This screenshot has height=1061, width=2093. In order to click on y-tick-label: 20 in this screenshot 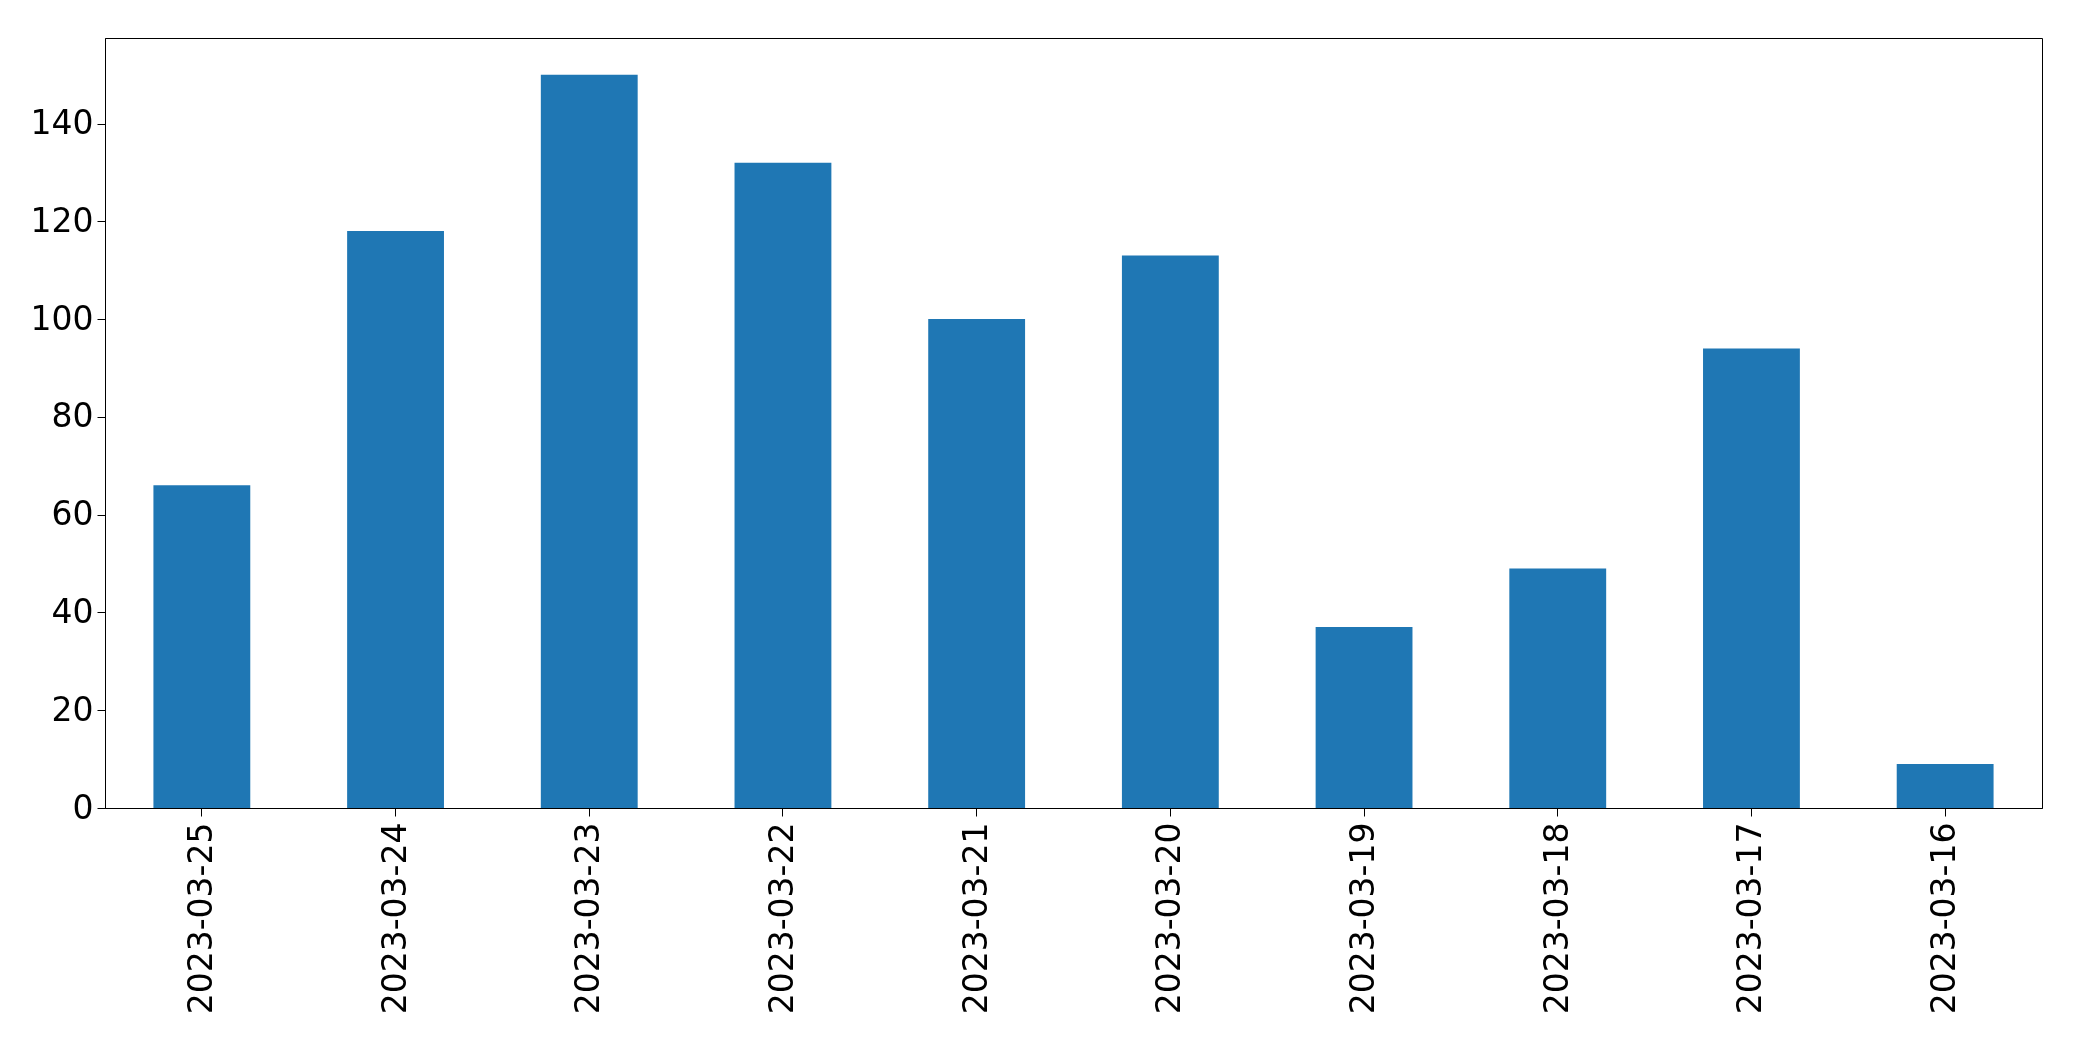, I will do `click(72, 709)`.